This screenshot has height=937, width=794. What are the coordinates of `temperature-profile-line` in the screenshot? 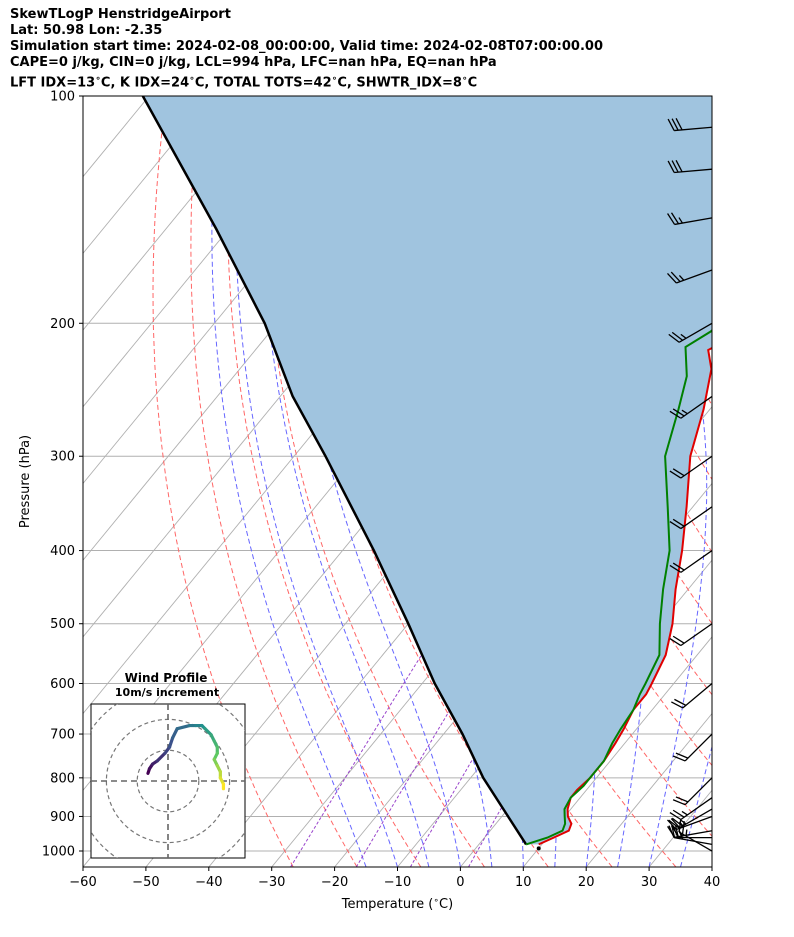 It's located at (625, 596).